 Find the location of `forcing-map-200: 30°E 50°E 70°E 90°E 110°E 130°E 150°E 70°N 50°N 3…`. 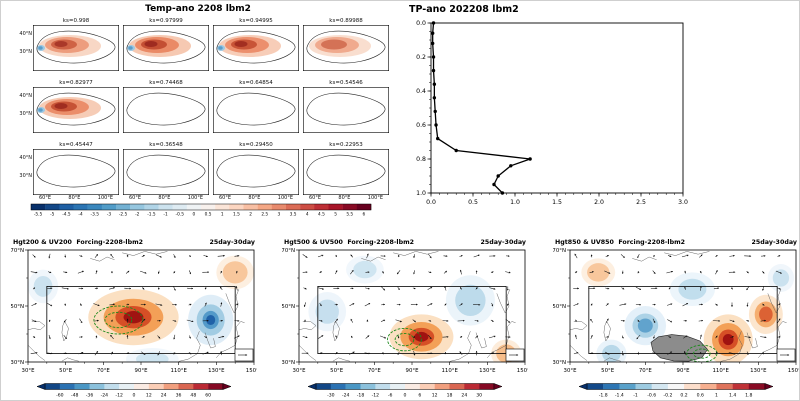

forcing-map-200: 30°E 50°E 70°E 90°E 110°E 130°E 150°E 70°N 50°N 3… is located at coordinates (134, 311).